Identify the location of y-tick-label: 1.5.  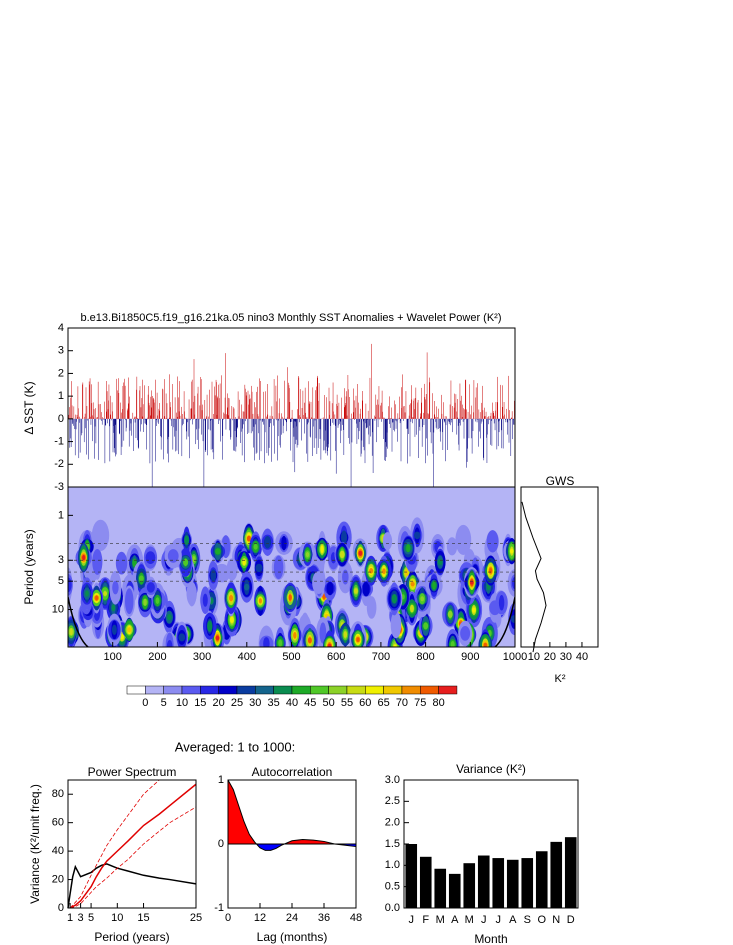
(392, 844).